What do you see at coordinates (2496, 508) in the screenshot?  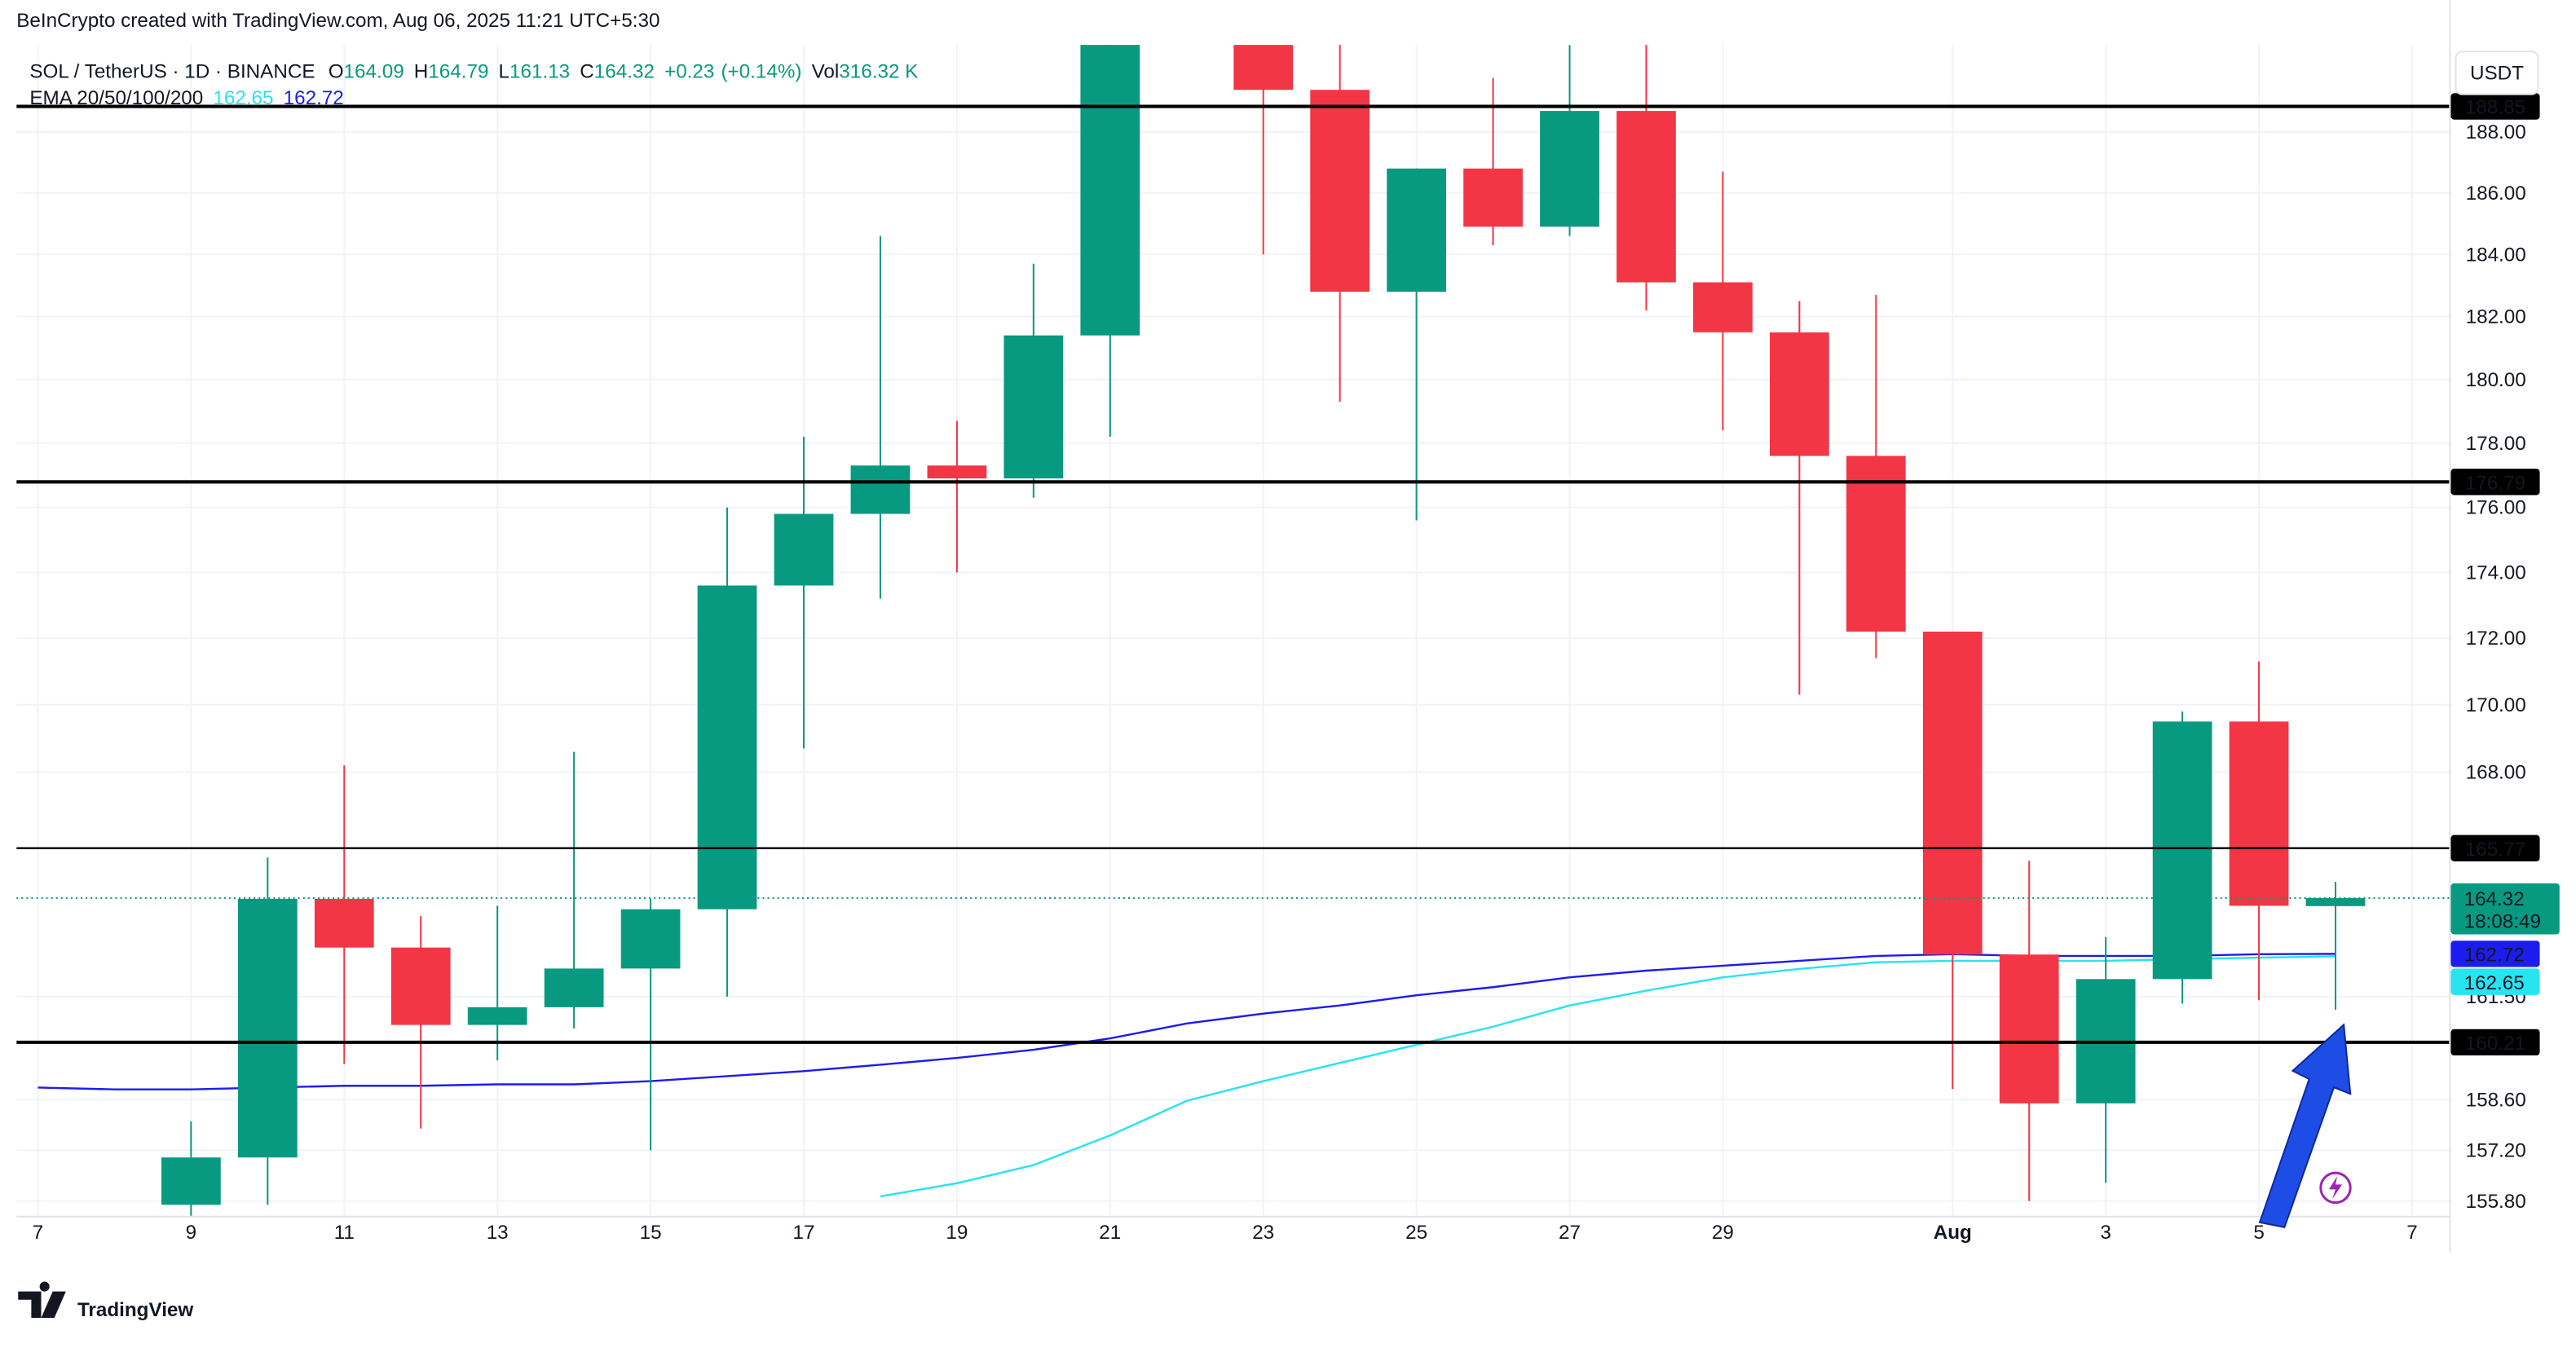 I see `y-tick-label: 176.00` at bounding box center [2496, 508].